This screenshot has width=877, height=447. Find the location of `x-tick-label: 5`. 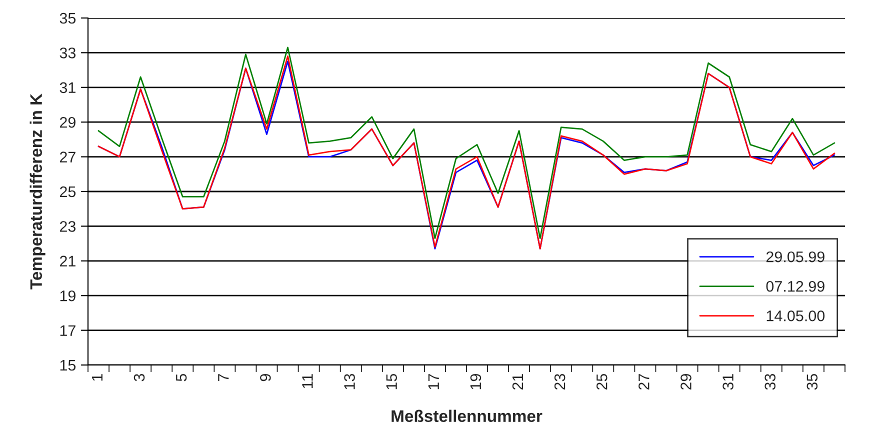

x-tick-label: 5 is located at coordinates (181, 378).